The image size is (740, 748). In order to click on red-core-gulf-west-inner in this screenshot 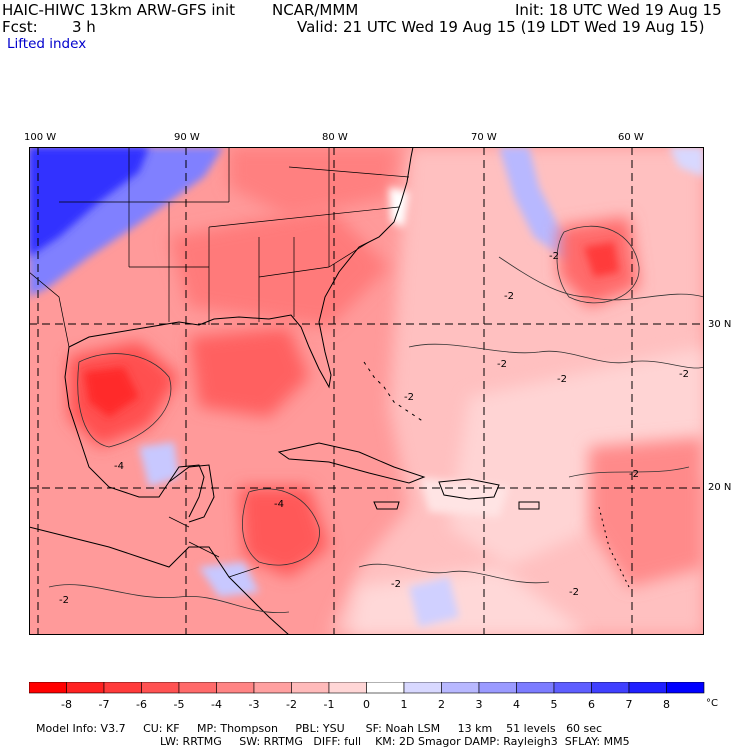, I will do `click(111, 392)`.